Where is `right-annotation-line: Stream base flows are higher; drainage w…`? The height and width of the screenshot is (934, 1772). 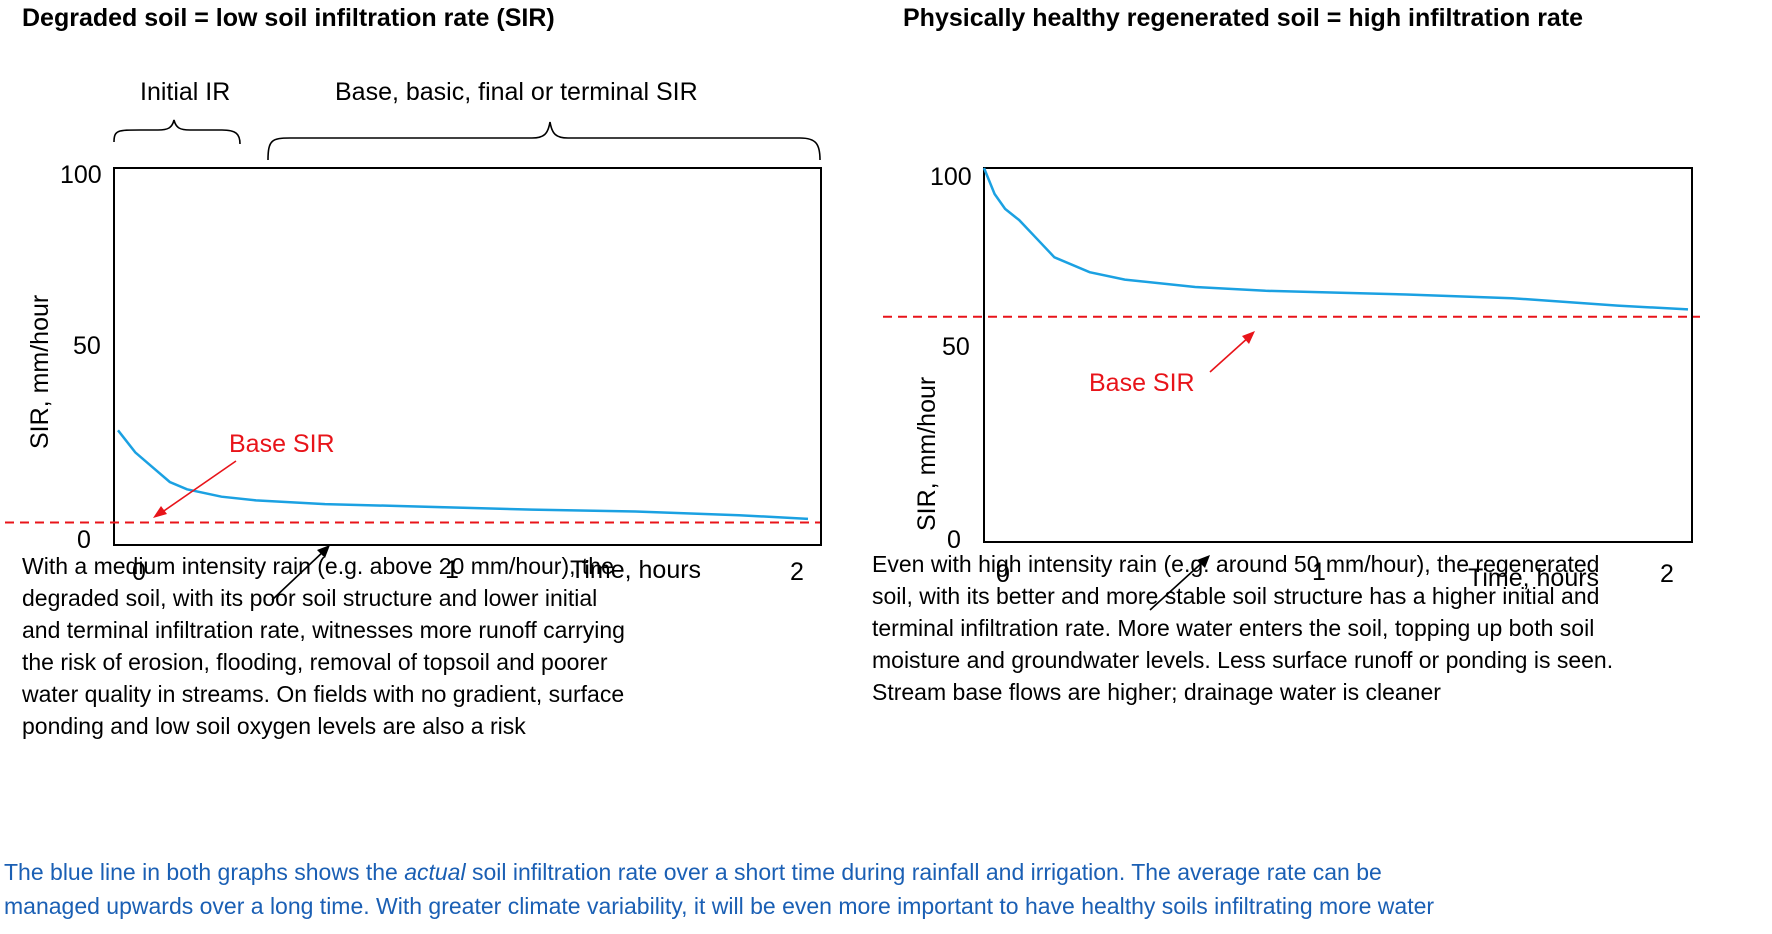
right-annotation-line: Stream base flows are higher; drainage w… is located at coordinates (1156, 692).